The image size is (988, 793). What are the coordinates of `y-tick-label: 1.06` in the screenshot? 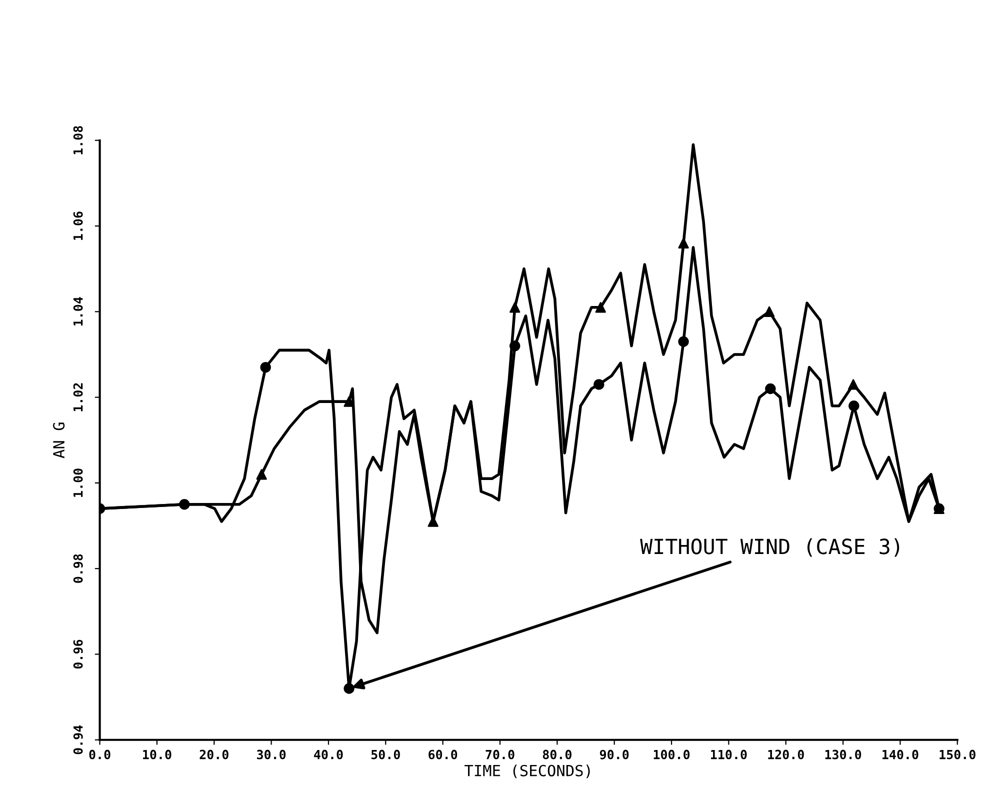 It's located at (78, 226).